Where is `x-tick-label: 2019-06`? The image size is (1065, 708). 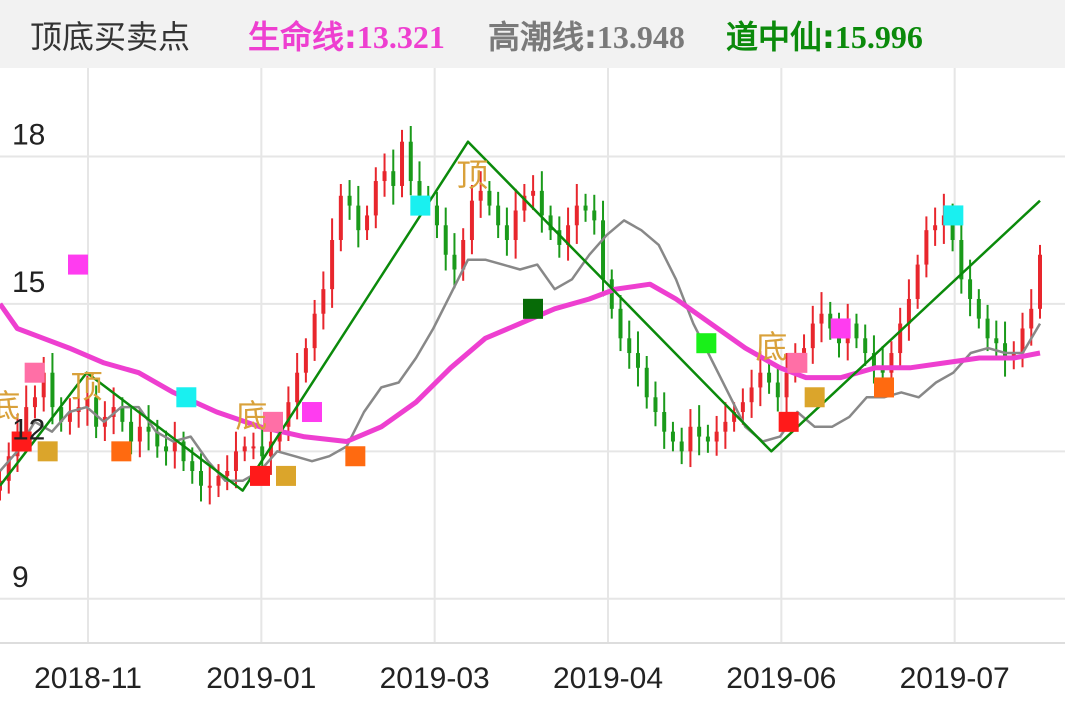
x-tick-label: 2019-06 is located at coordinates (781, 678).